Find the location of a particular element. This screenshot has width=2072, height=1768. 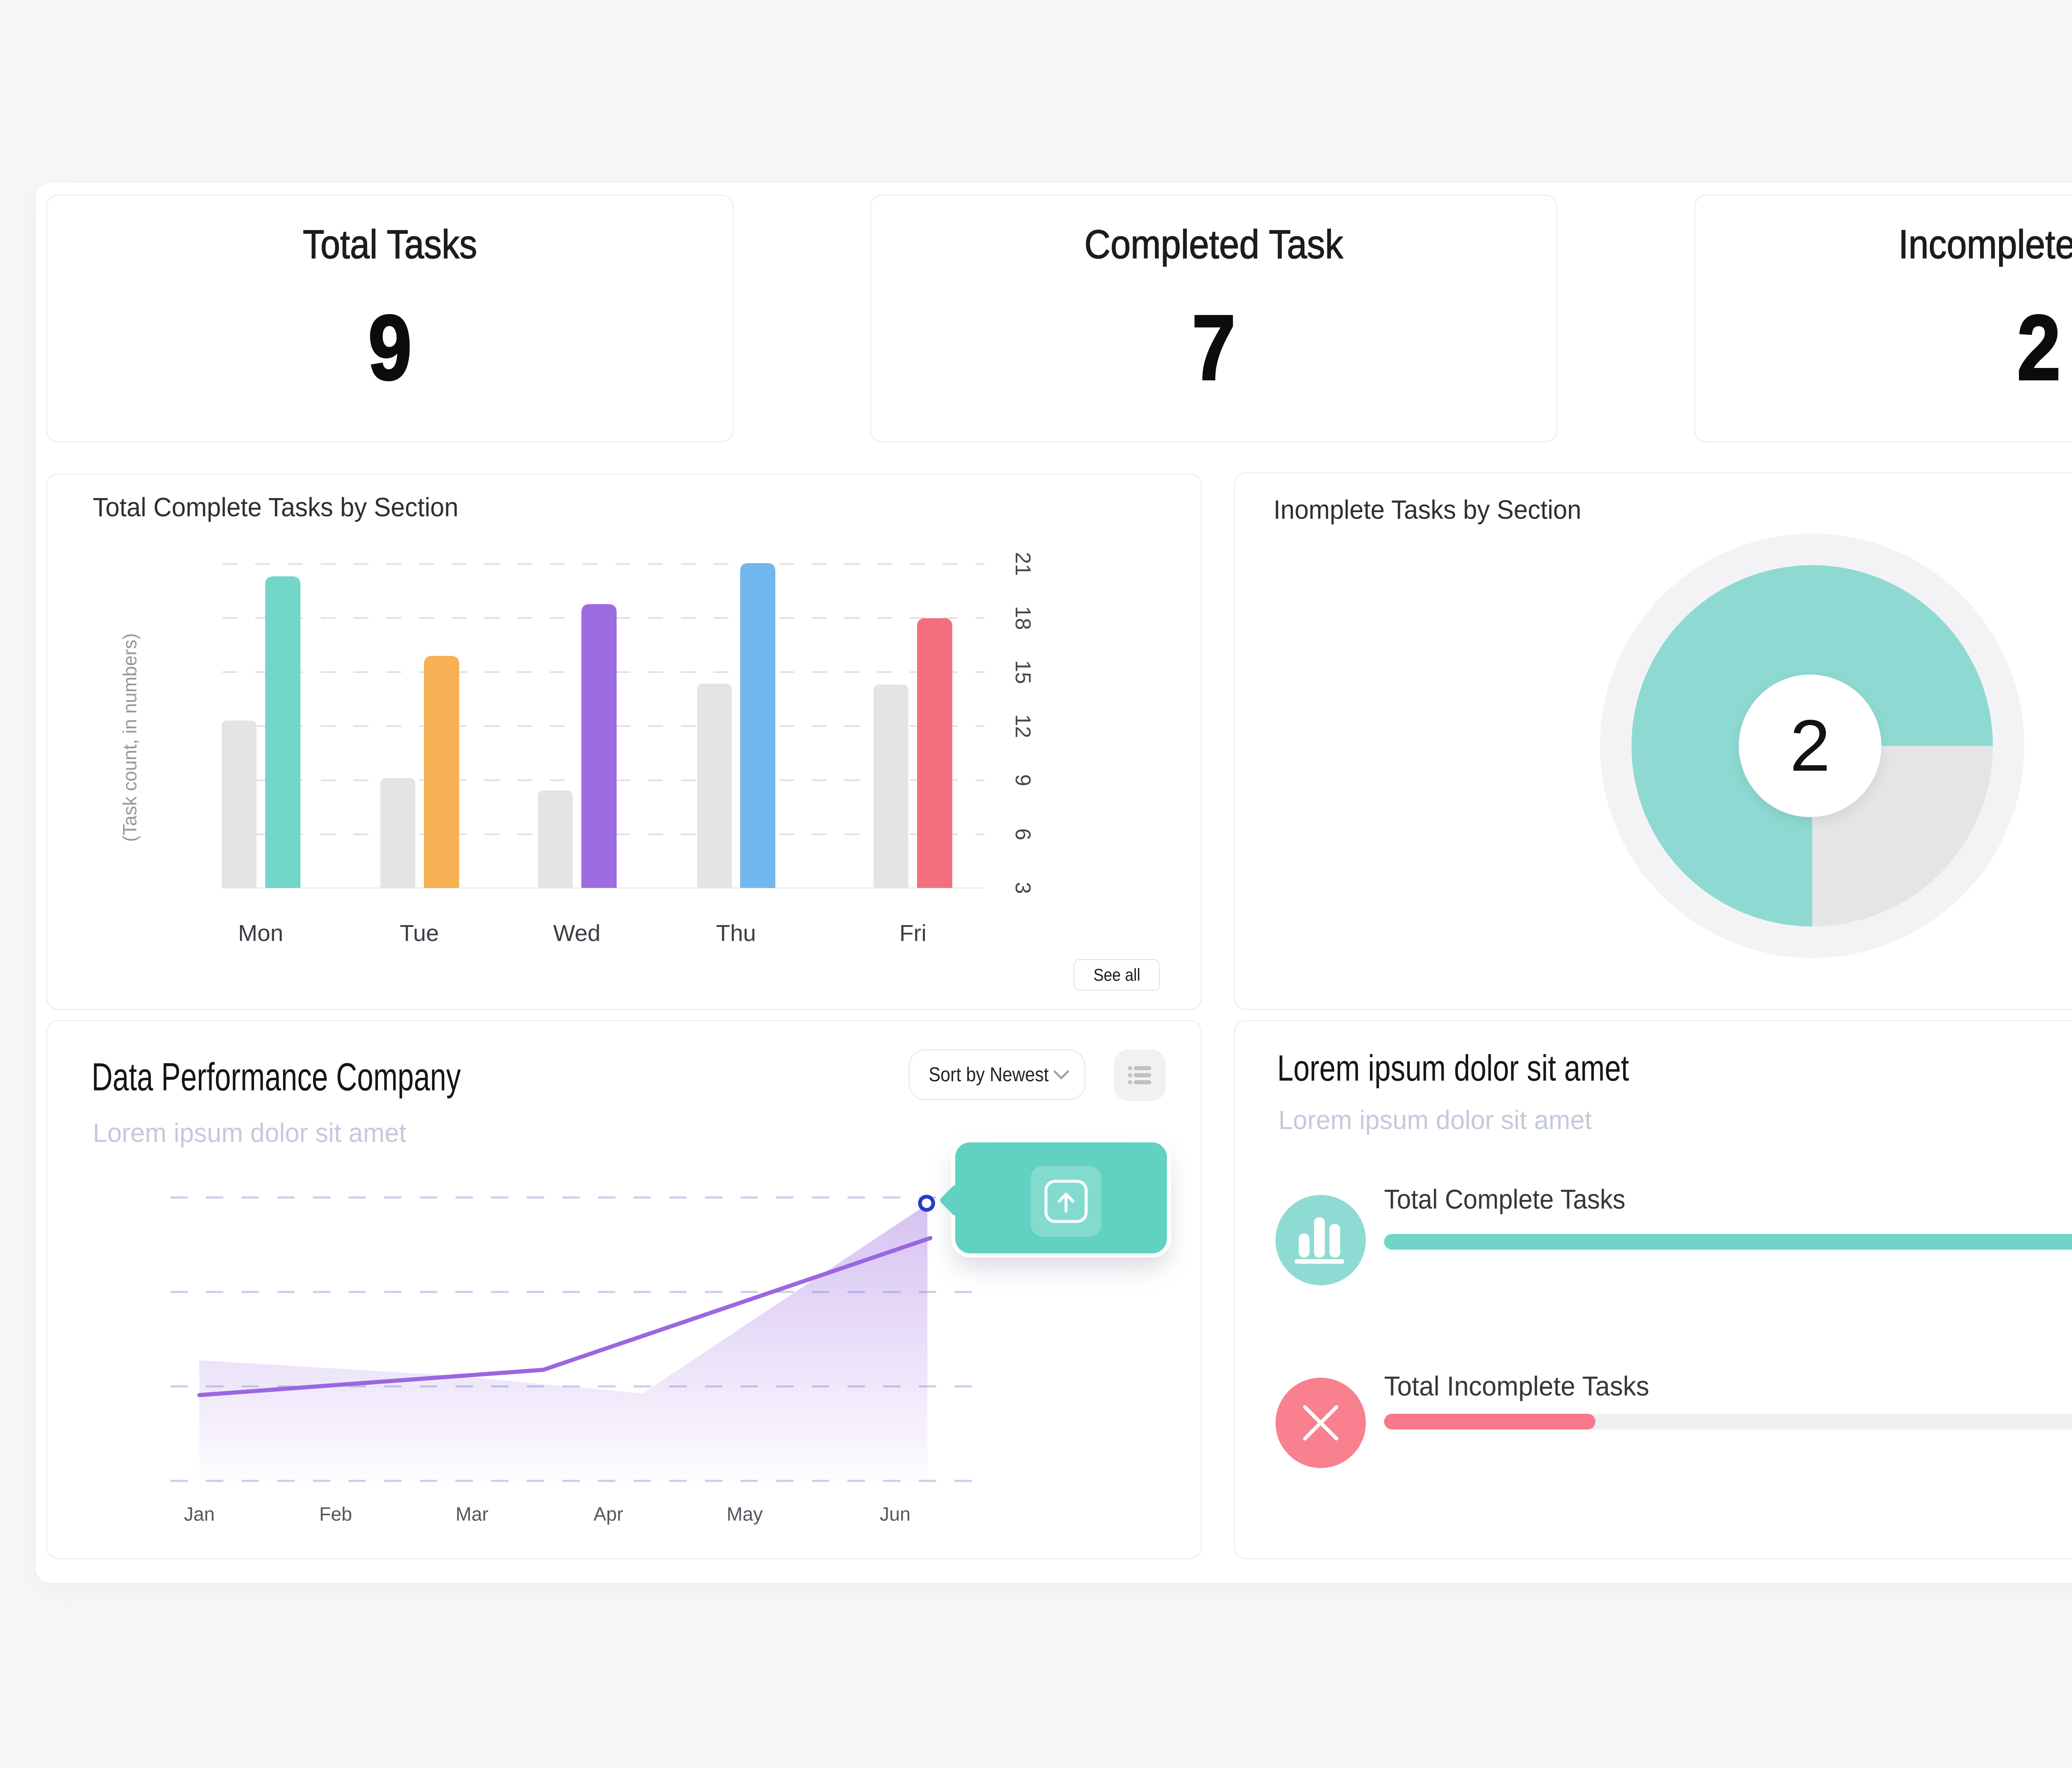

svg-text: 9 is located at coordinates (1023, 780).